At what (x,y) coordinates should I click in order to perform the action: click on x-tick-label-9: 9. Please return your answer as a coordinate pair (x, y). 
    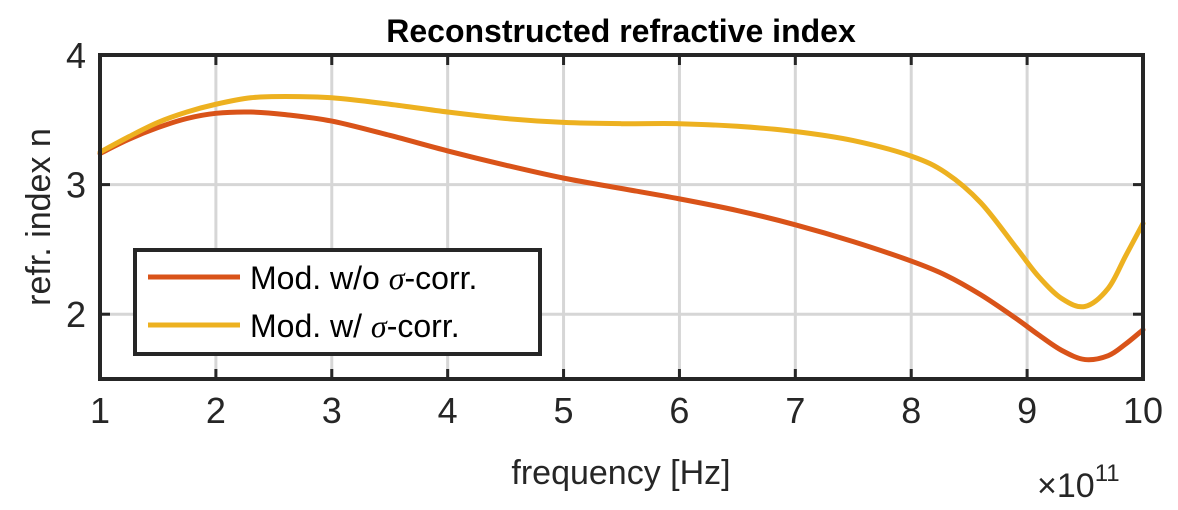
    Looking at the image, I should click on (1027, 410).